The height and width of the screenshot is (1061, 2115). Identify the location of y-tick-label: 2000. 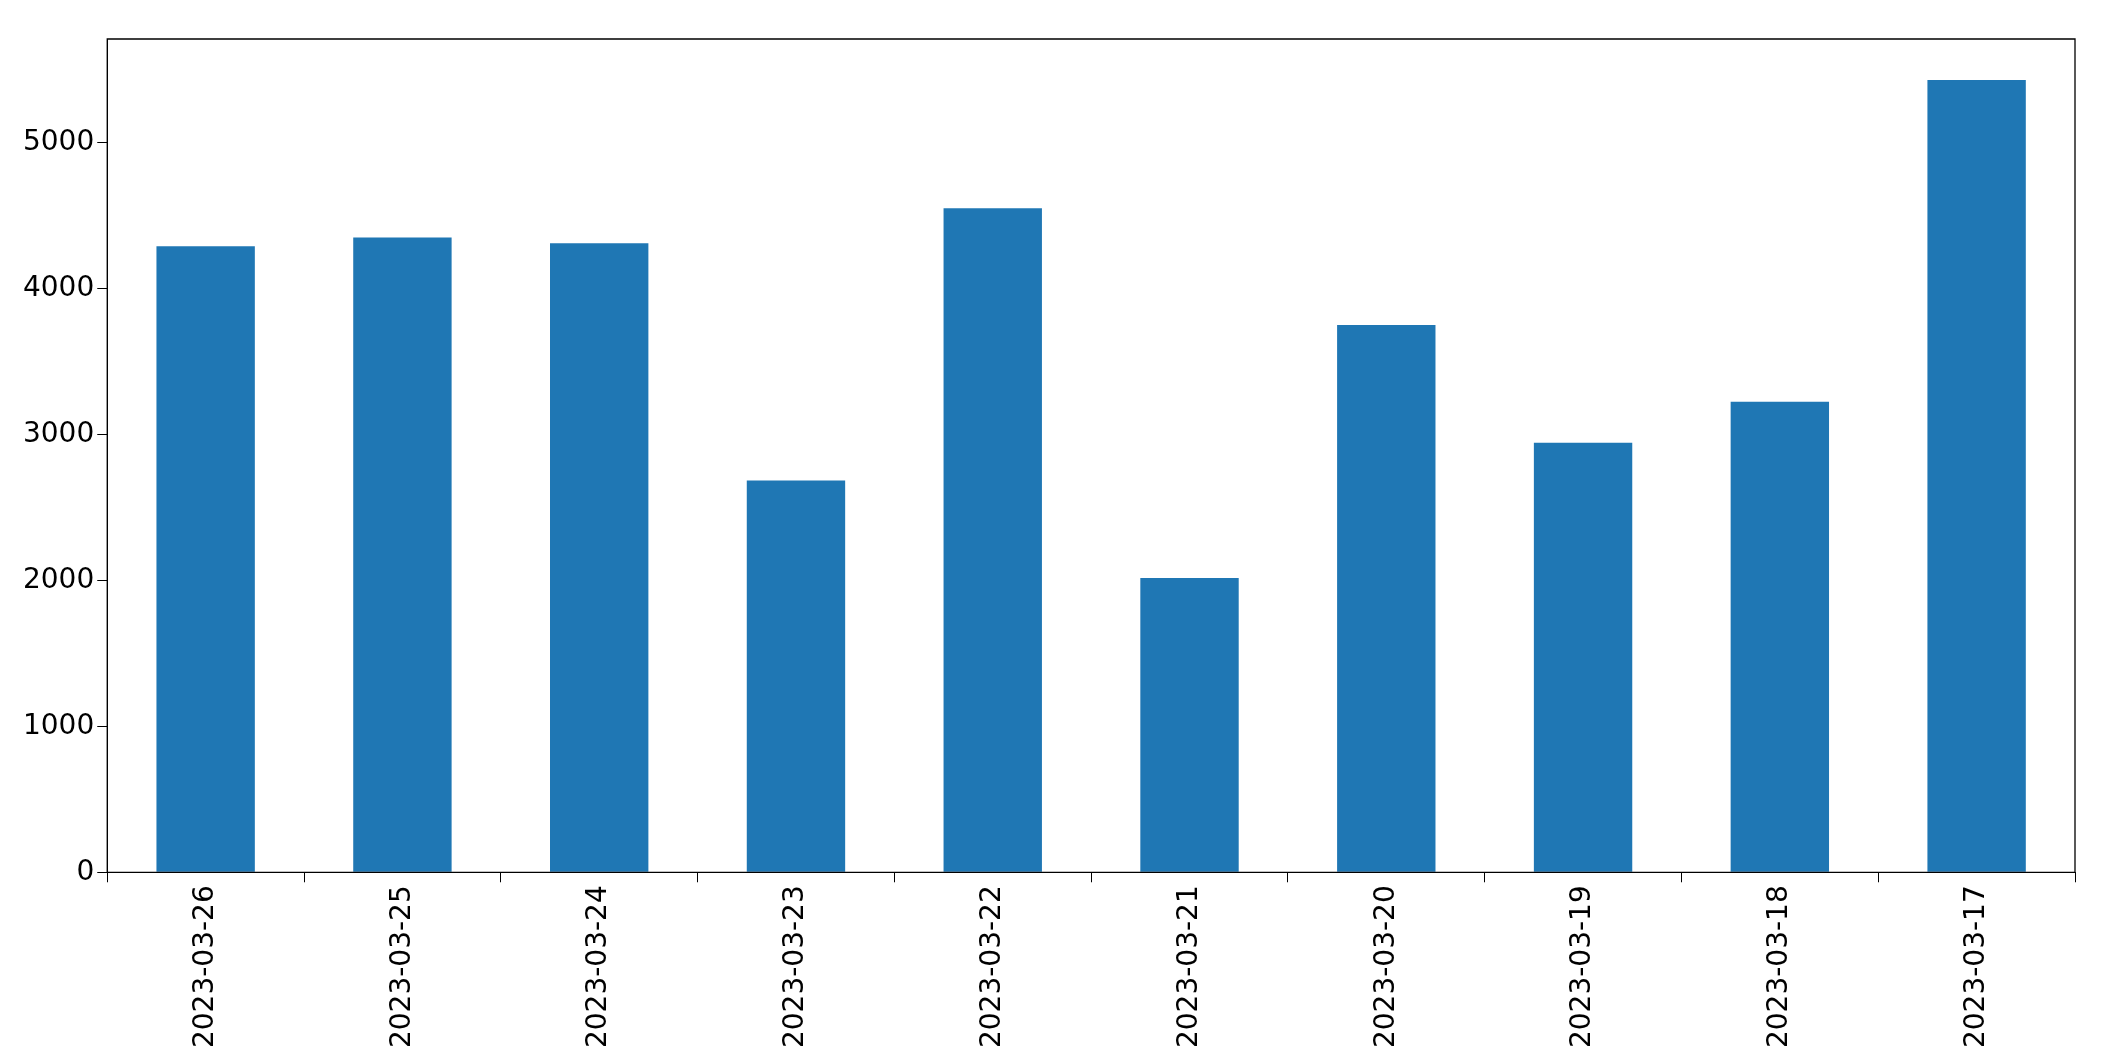
(58, 578).